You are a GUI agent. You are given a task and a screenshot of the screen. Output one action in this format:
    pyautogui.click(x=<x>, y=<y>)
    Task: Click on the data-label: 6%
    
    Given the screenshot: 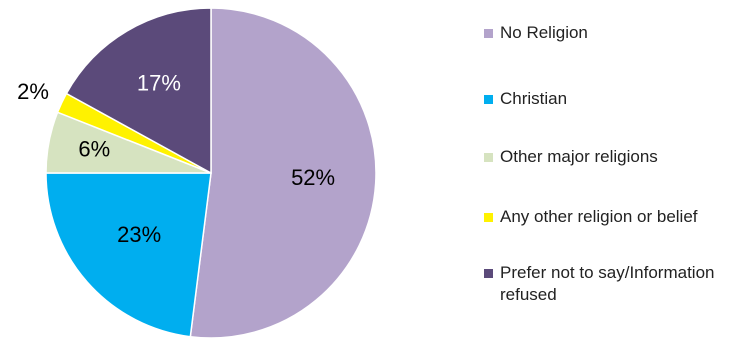 What is the action you would take?
    pyautogui.click(x=94, y=149)
    